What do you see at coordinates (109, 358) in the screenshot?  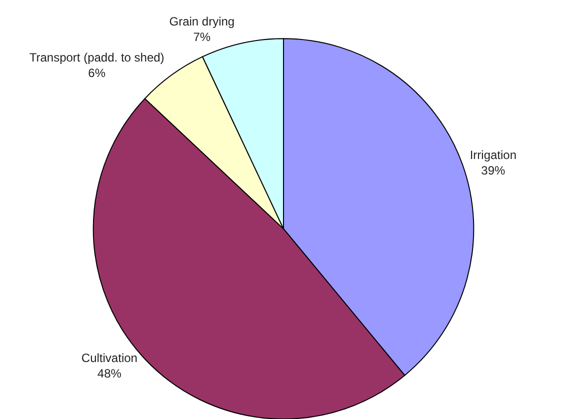 I see `slice-label: Cultivation` at bounding box center [109, 358].